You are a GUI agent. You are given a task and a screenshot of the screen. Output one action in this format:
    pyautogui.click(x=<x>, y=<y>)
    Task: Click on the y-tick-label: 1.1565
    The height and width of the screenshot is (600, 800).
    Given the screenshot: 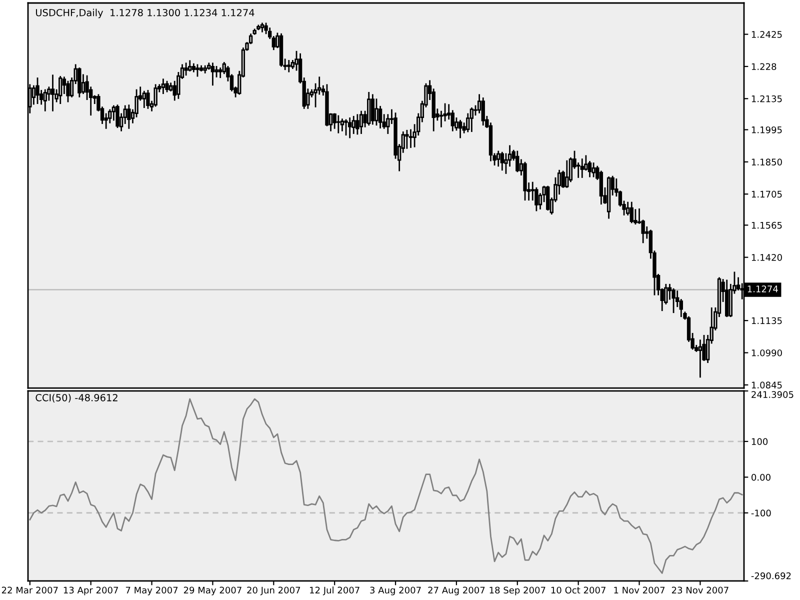 What is the action you would take?
    pyautogui.click(x=767, y=225)
    